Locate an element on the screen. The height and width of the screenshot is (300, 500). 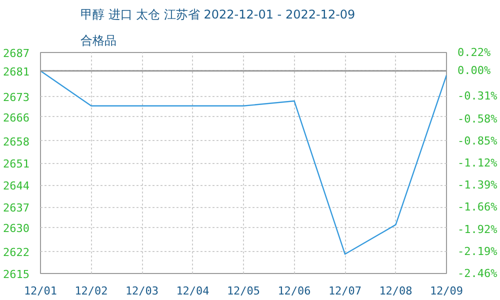
y-tick-label: 2644 is located at coordinates (16, 186).